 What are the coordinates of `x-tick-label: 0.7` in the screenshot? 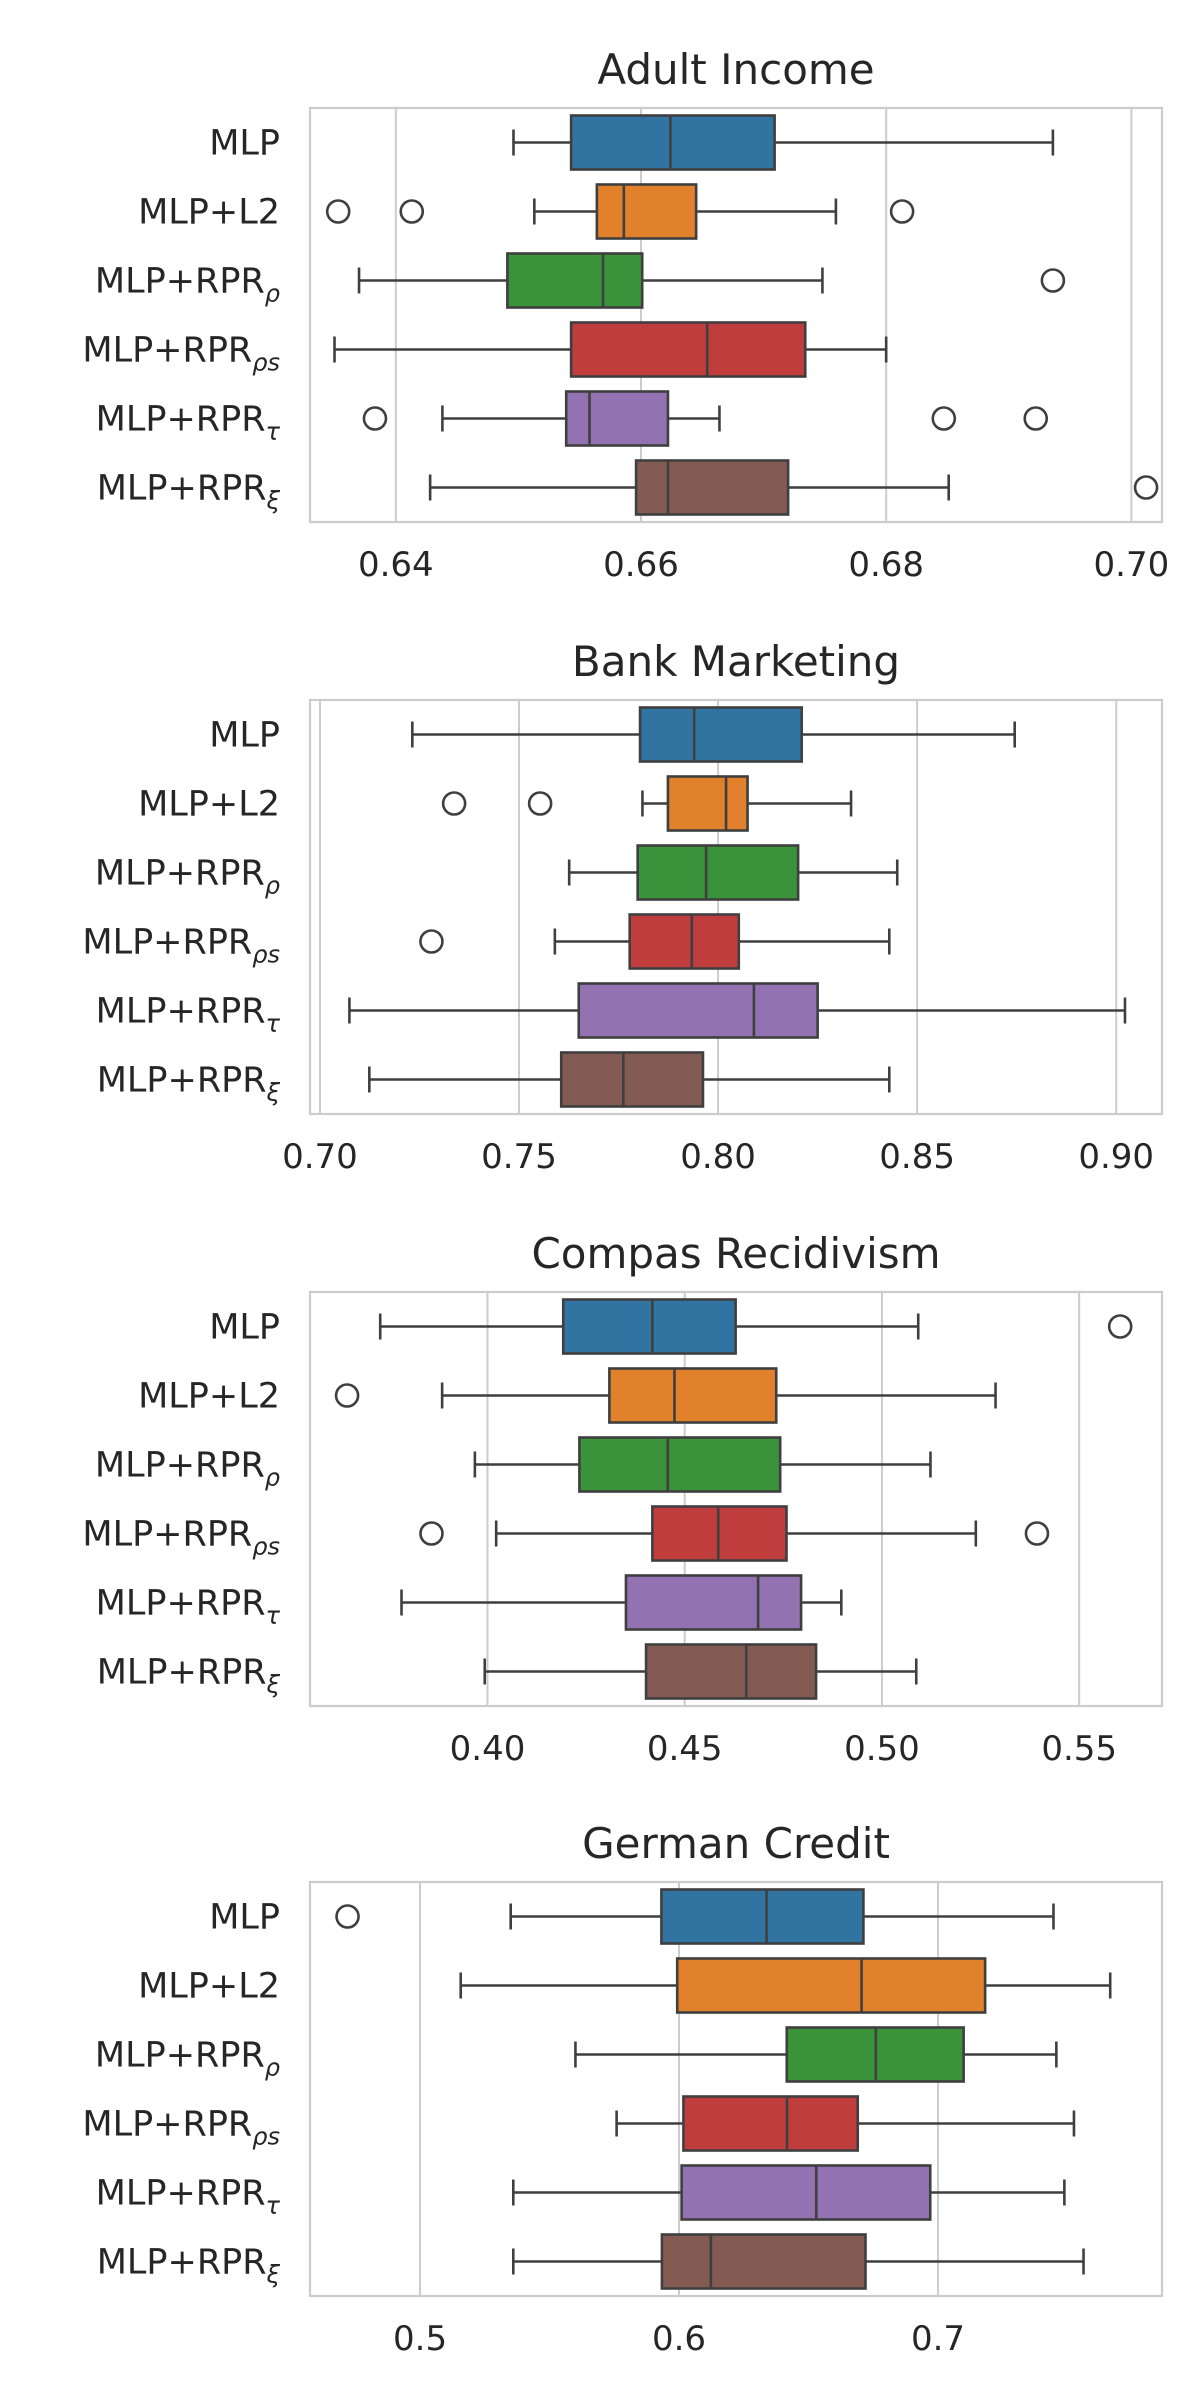 It's located at (938, 2339).